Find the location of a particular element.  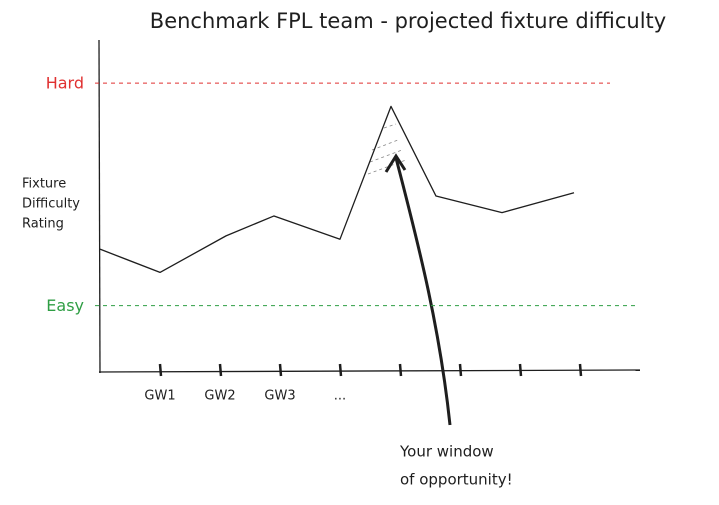

x-axis is located at coordinates (369, 371).